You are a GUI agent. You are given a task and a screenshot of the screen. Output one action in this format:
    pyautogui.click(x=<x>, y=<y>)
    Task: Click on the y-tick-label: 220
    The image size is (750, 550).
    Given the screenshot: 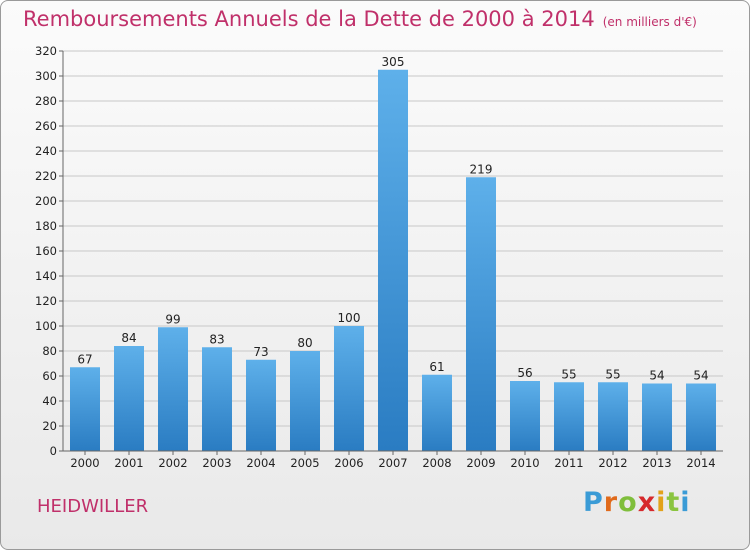 What is the action you would take?
    pyautogui.click(x=46, y=176)
    